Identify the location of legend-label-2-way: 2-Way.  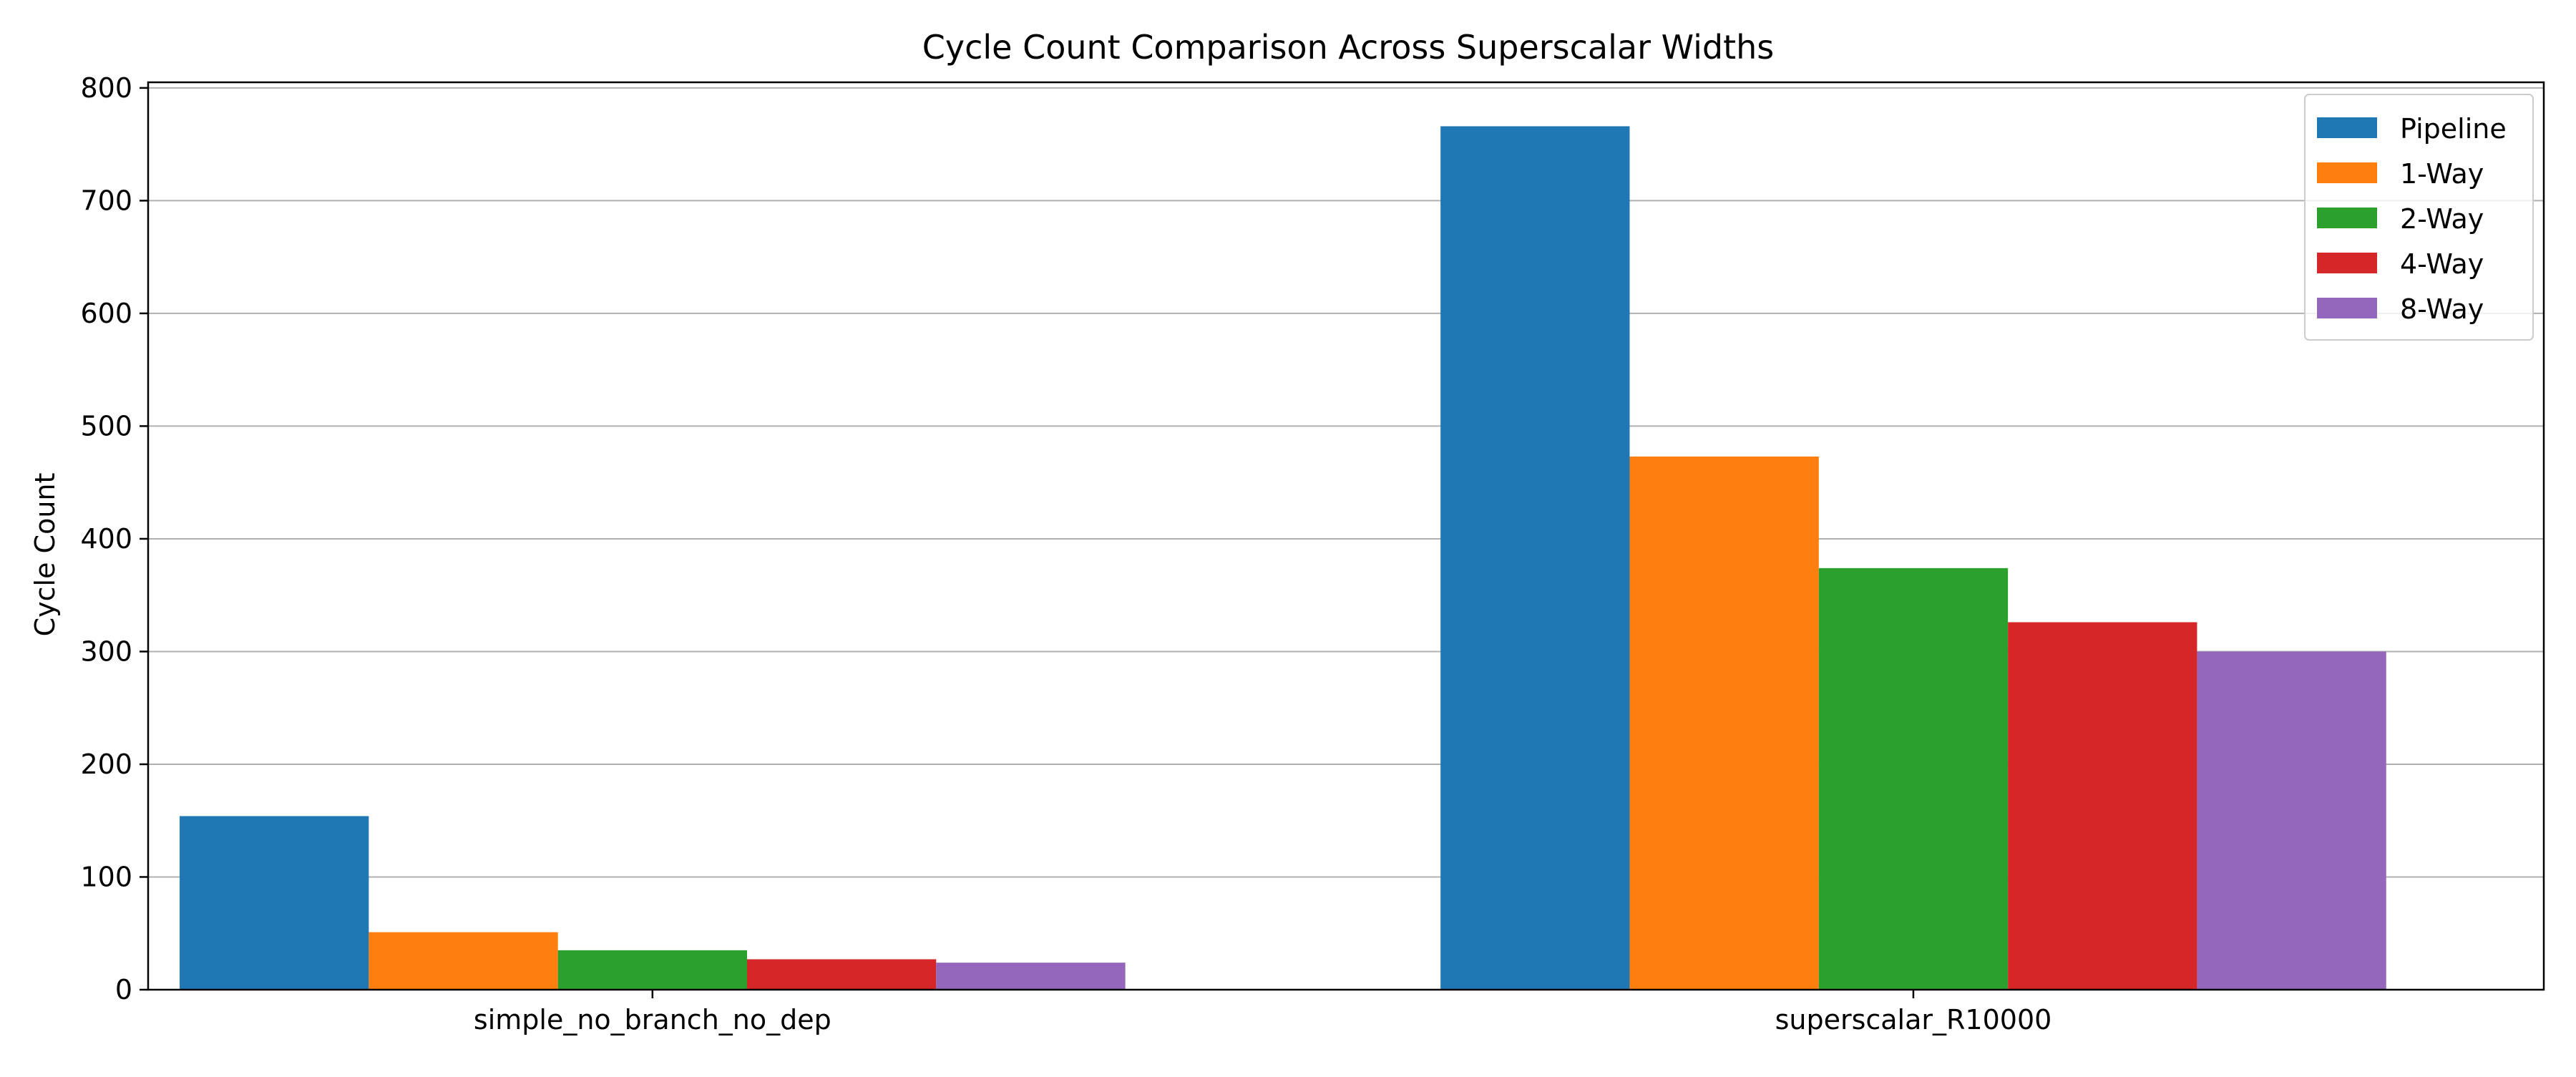
(2442, 219).